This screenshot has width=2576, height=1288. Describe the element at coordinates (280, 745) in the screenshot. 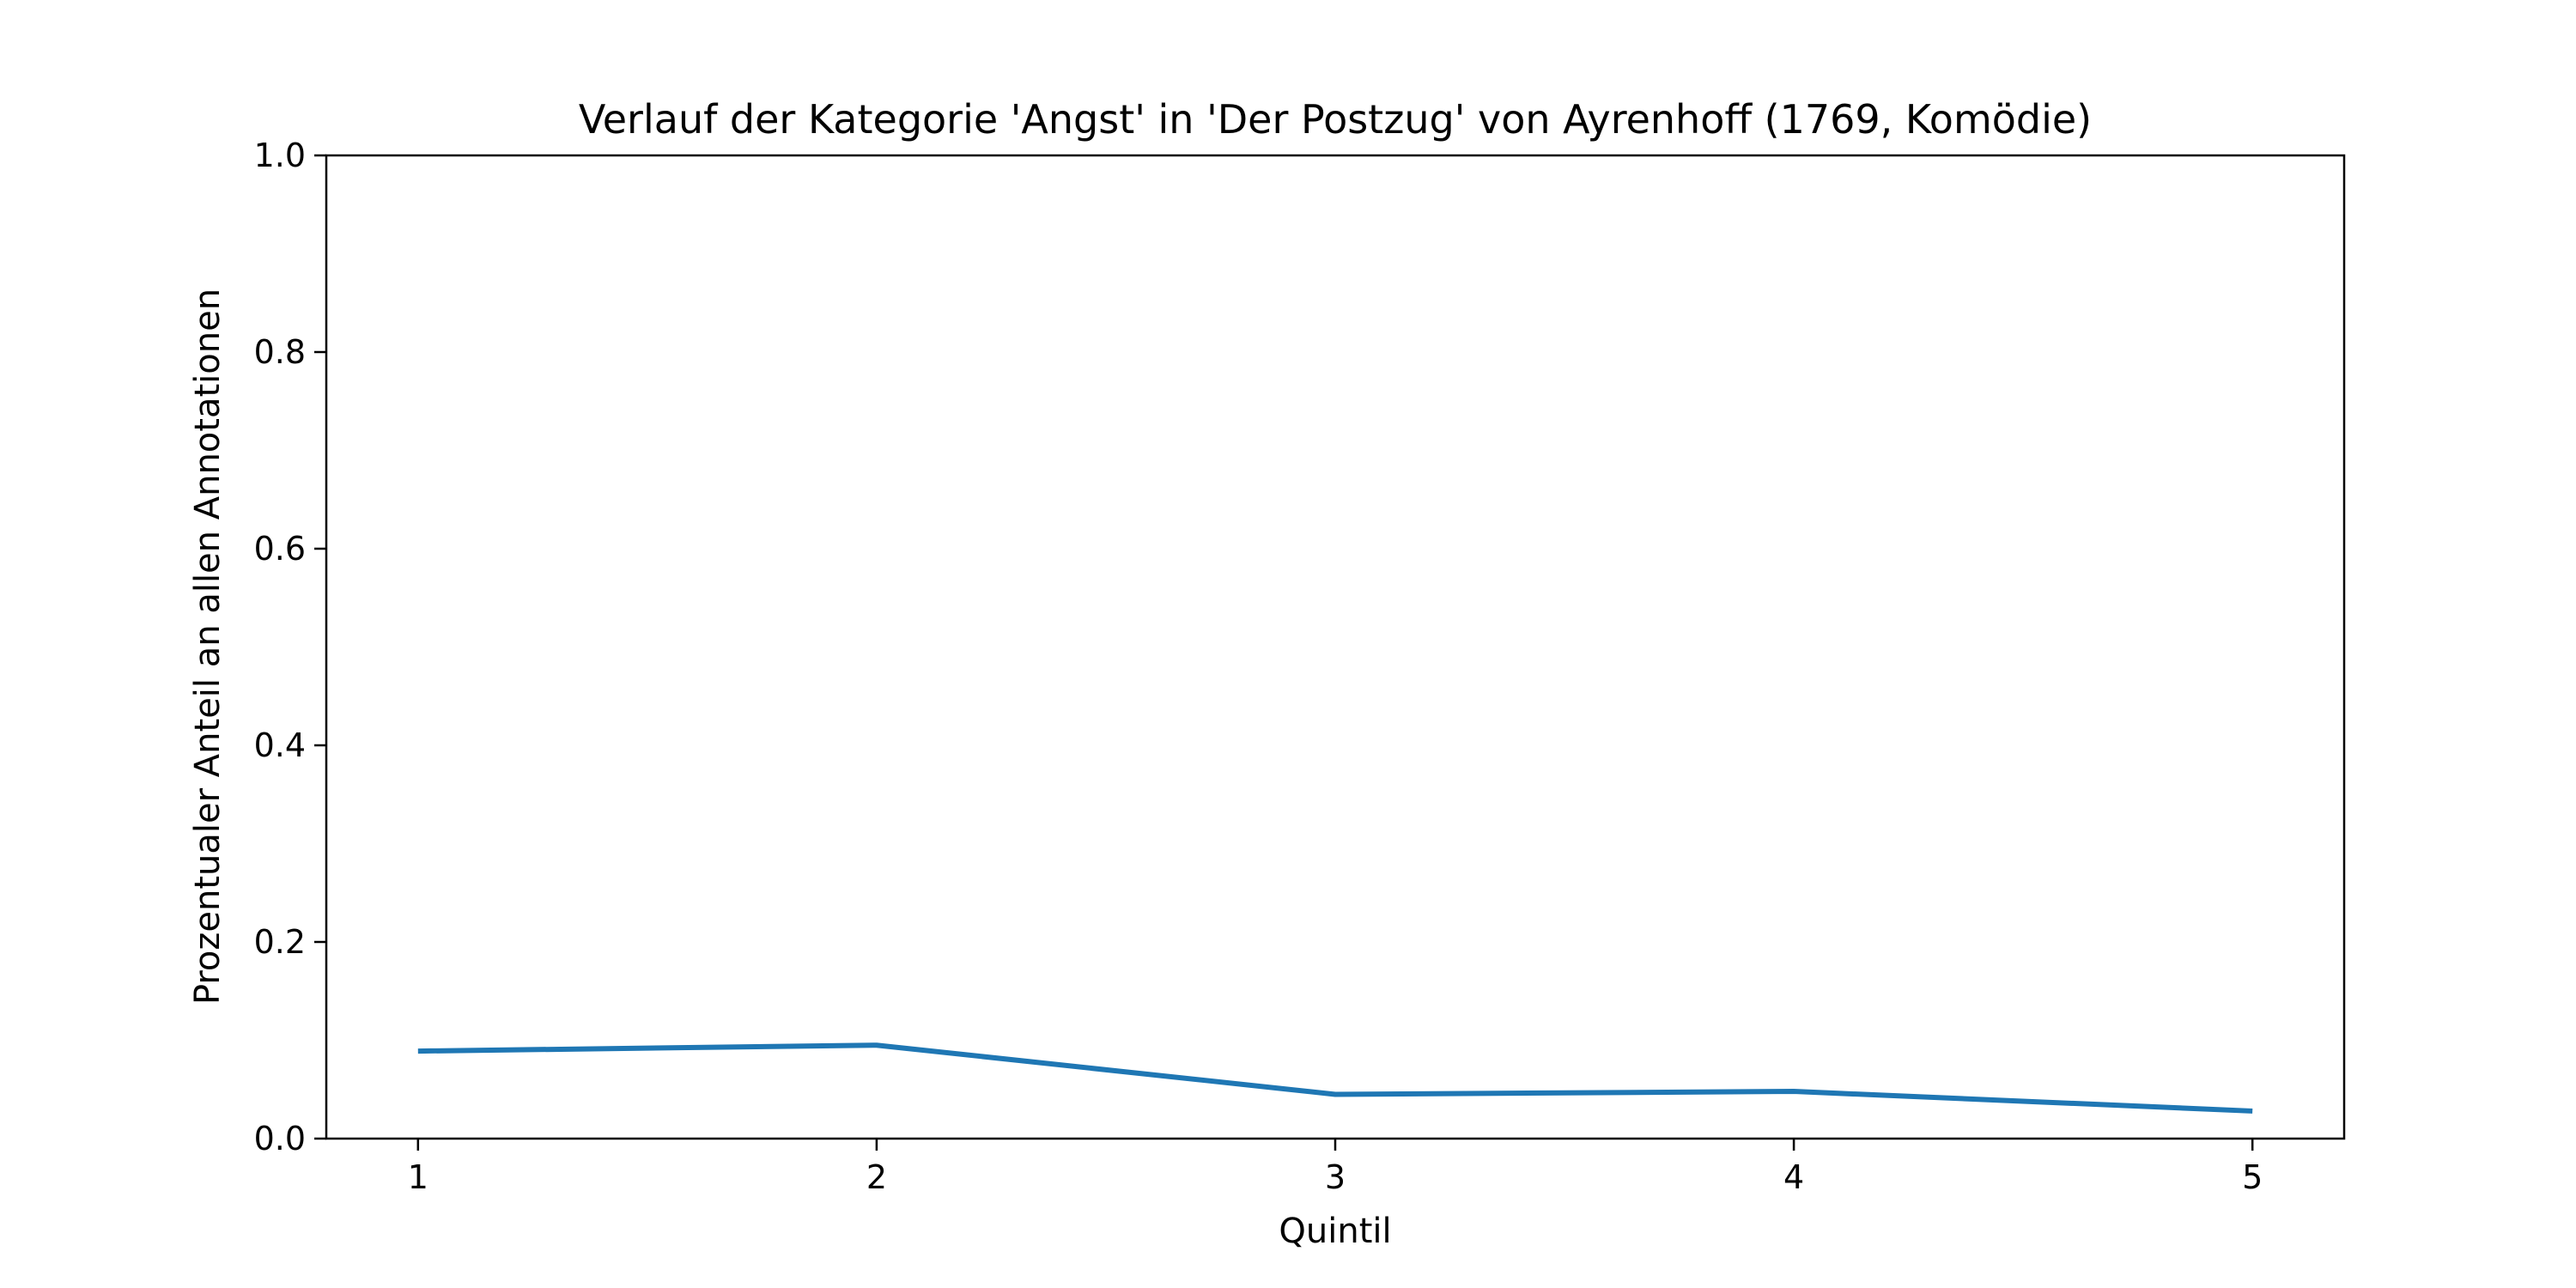

I see `y-tick-label: 0.4` at that location.